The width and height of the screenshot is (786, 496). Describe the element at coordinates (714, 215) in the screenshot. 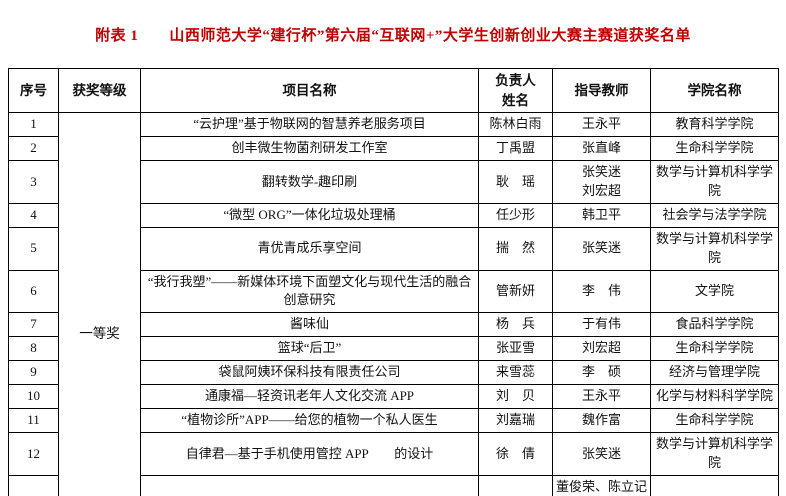

I see `cell-college-name: 社会学与法学学院` at that location.